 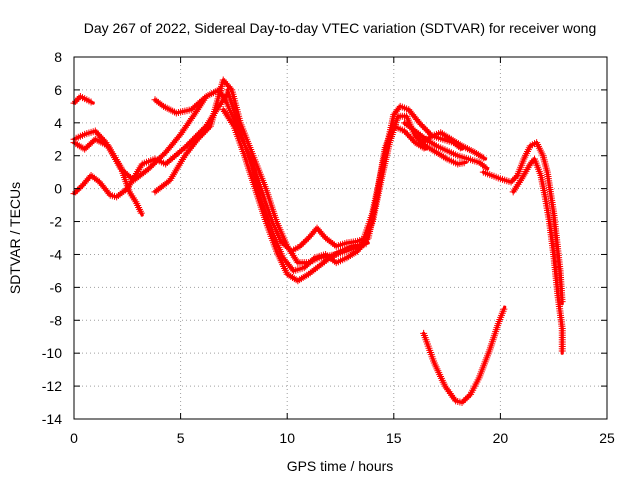 What do you see at coordinates (52, 419) in the screenshot?
I see `y-tick-label: -14` at bounding box center [52, 419].